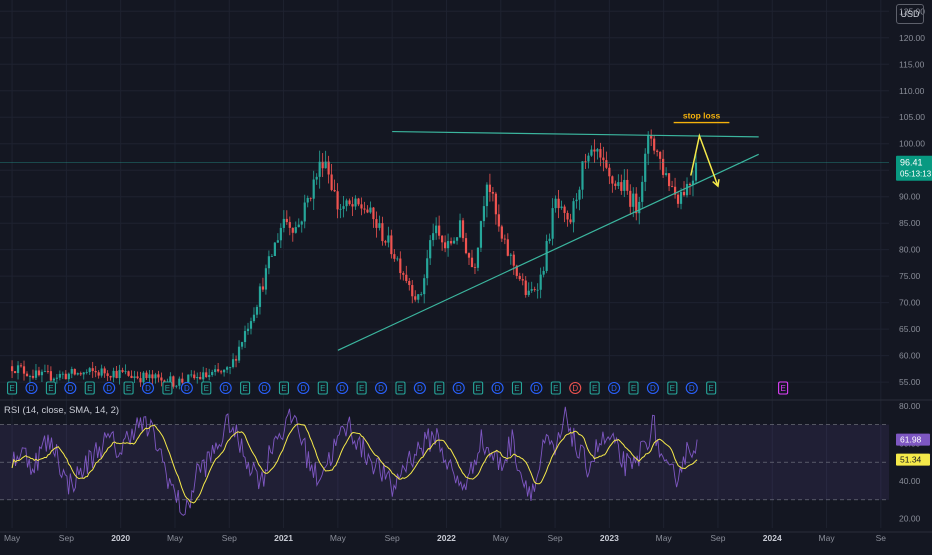 Image resolution: width=932 pixels, height=555 pixels. I want to click on time-tick-label: May, so click(501, 538).